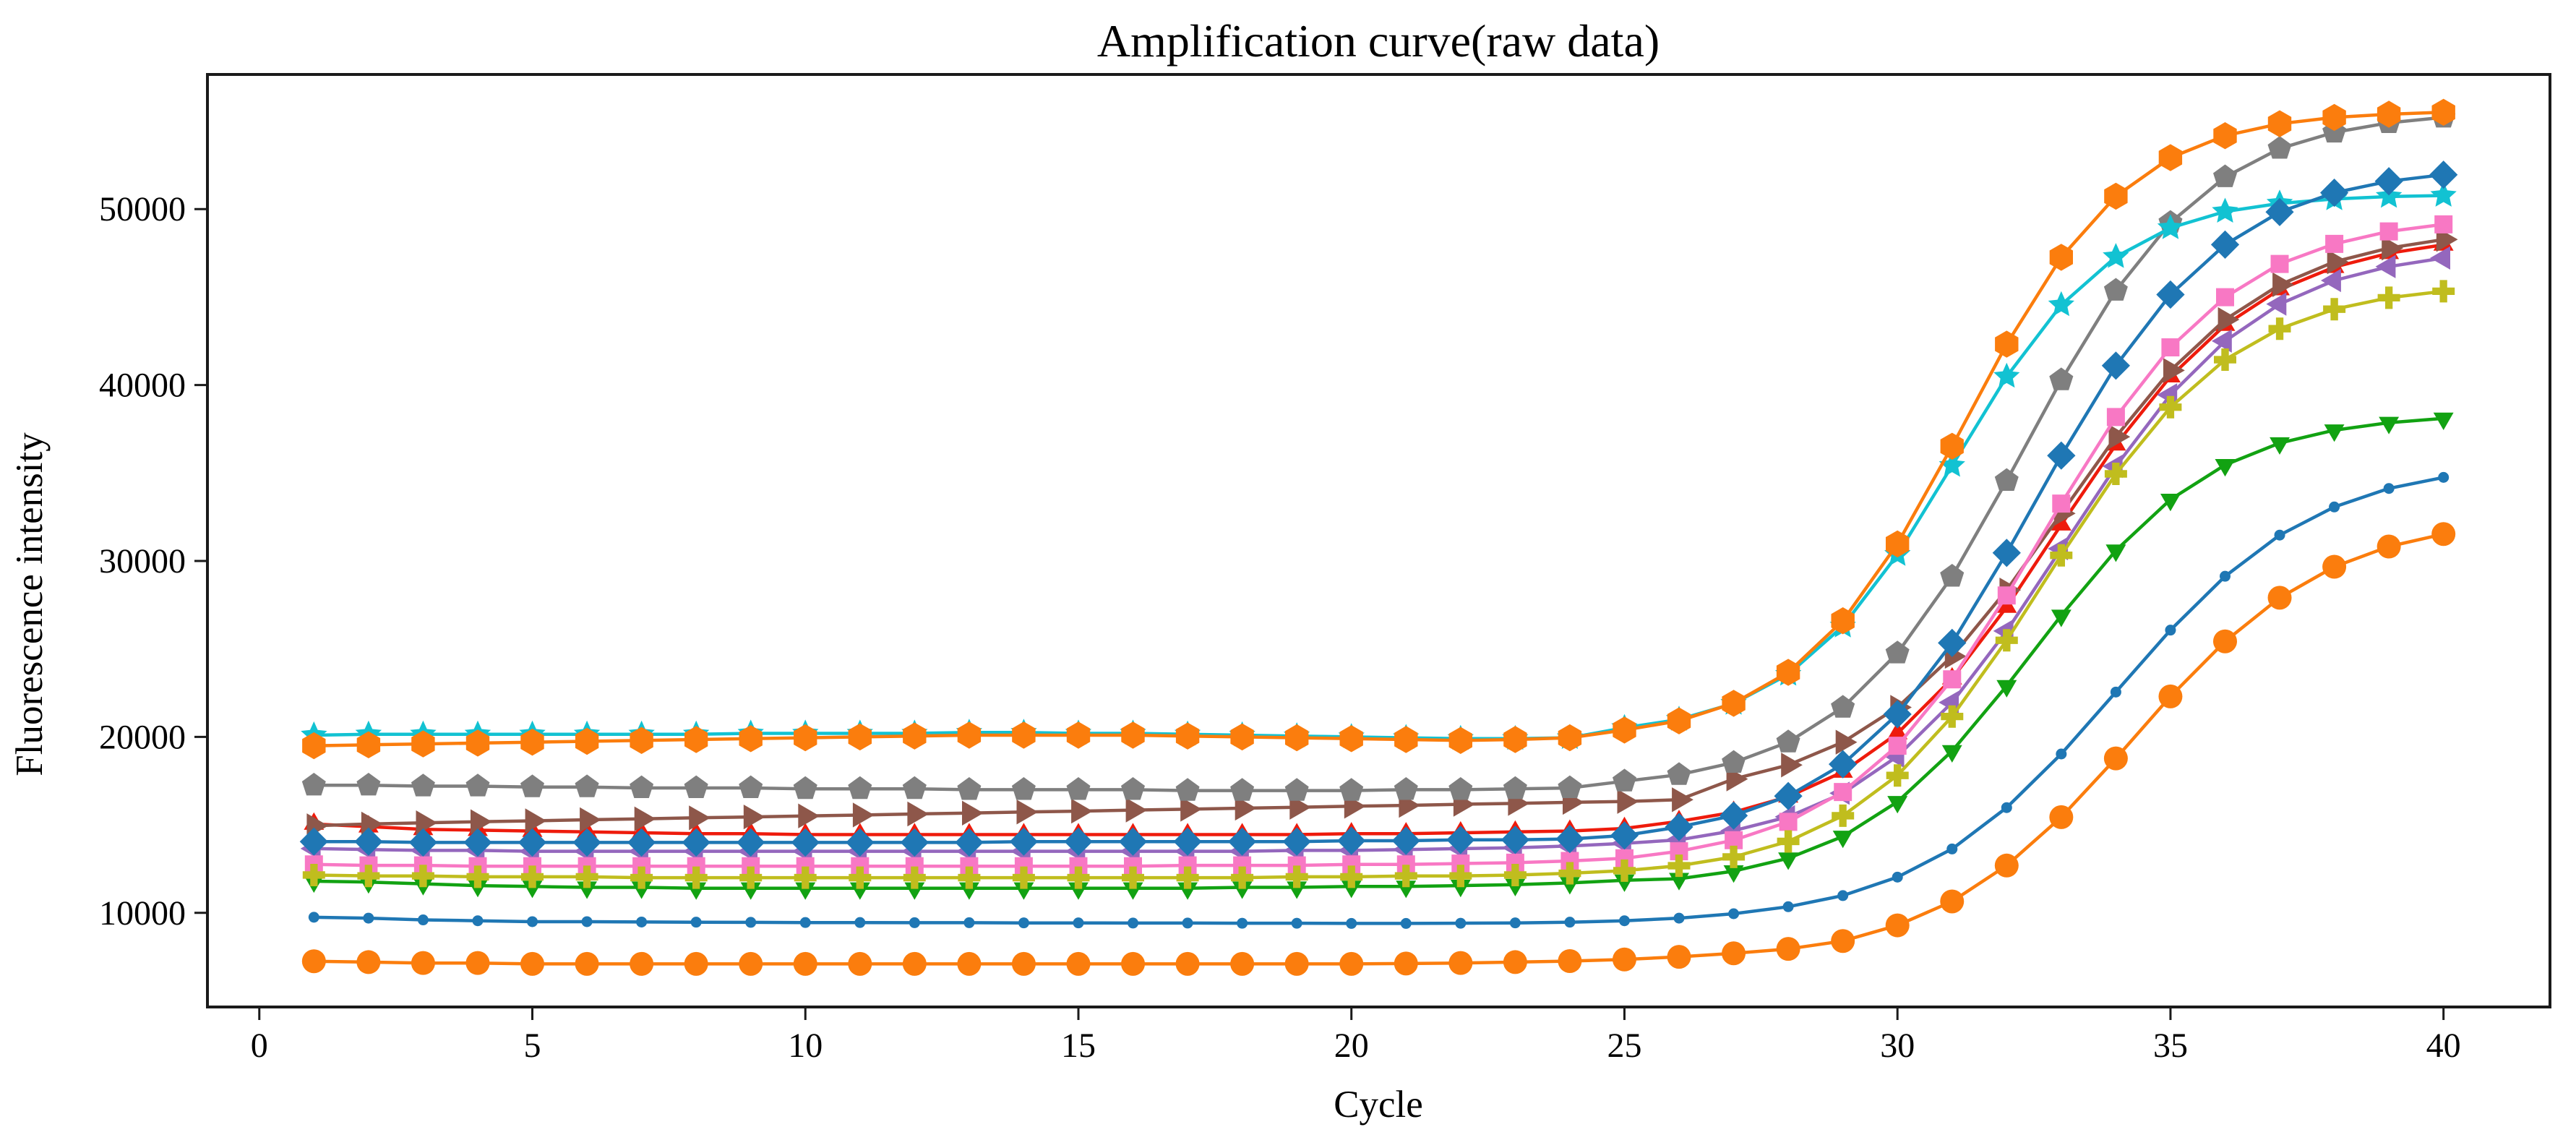 Image resolution: width=2576 pixels, height=1140 pixels. What do you see at coordinates (1898, 1046) in the screenshot?
I see `x-tick-label: 30` at bounding box center [1898, 1046].